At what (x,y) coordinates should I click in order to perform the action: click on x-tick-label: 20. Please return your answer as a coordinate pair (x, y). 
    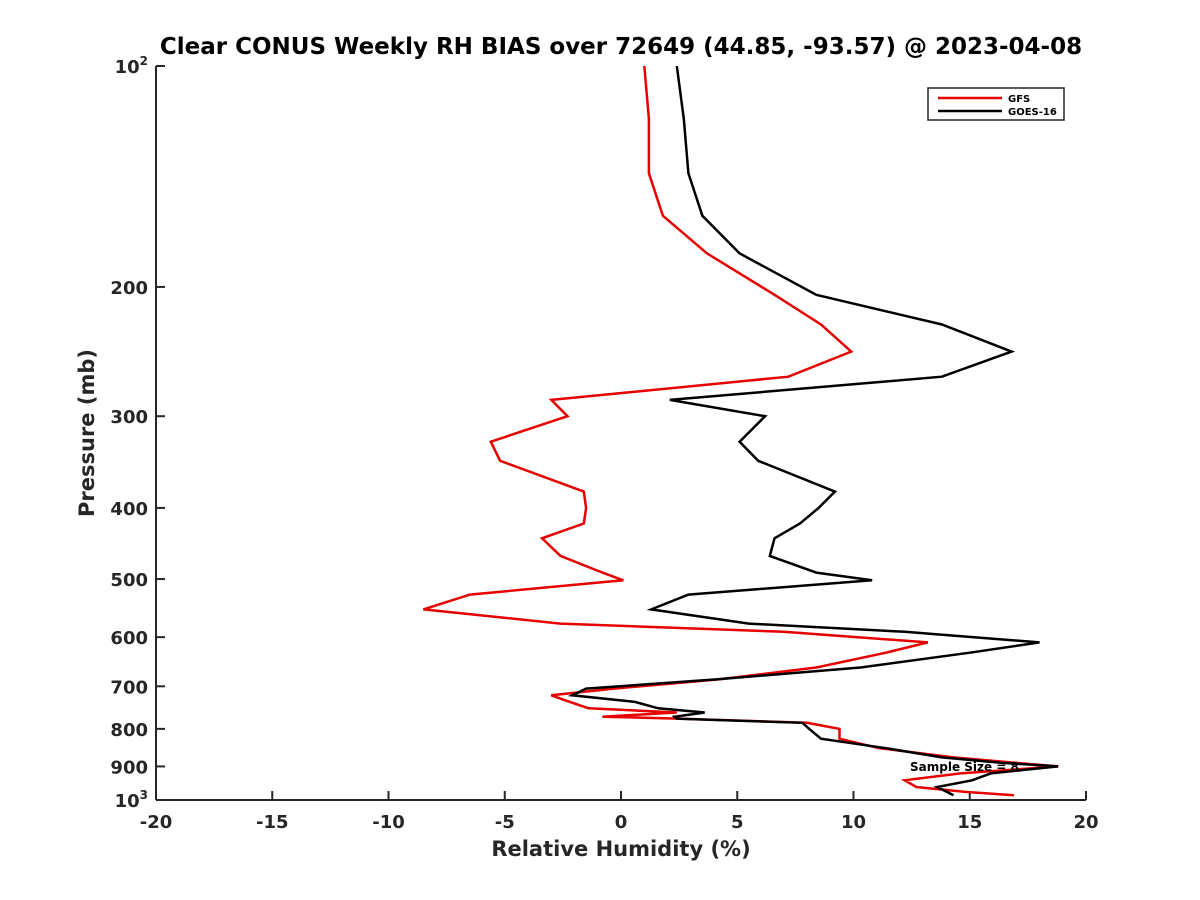
    Looking at the image, I should click on (1085, 822).